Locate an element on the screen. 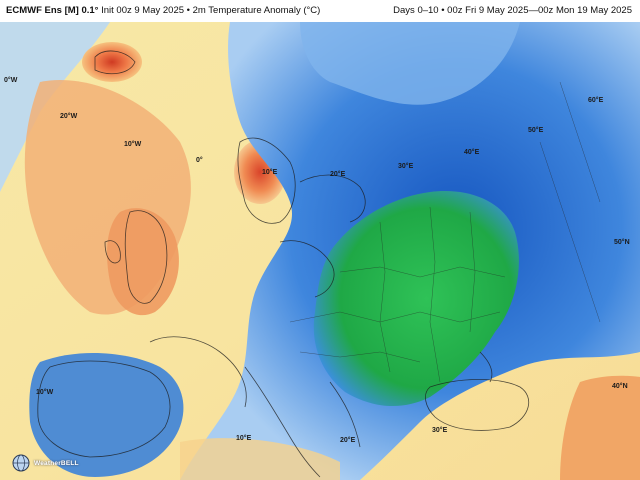 This screenshot has width=640, height=480. cool-north-area is located at coordinates (410, 63).